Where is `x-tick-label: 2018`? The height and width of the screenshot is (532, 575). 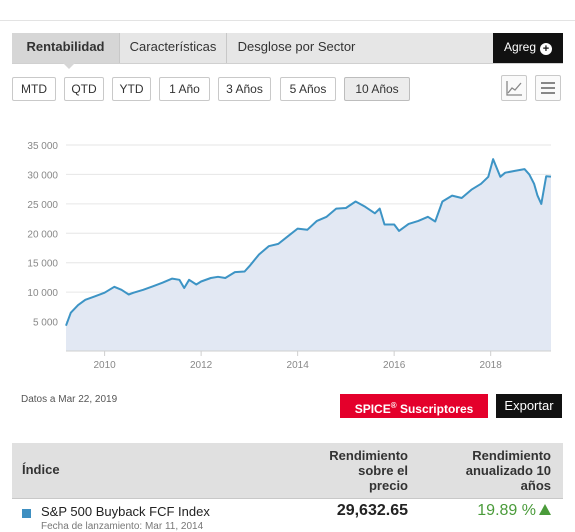 x-tick-label: 2018 is located at coordinates (491, 365).